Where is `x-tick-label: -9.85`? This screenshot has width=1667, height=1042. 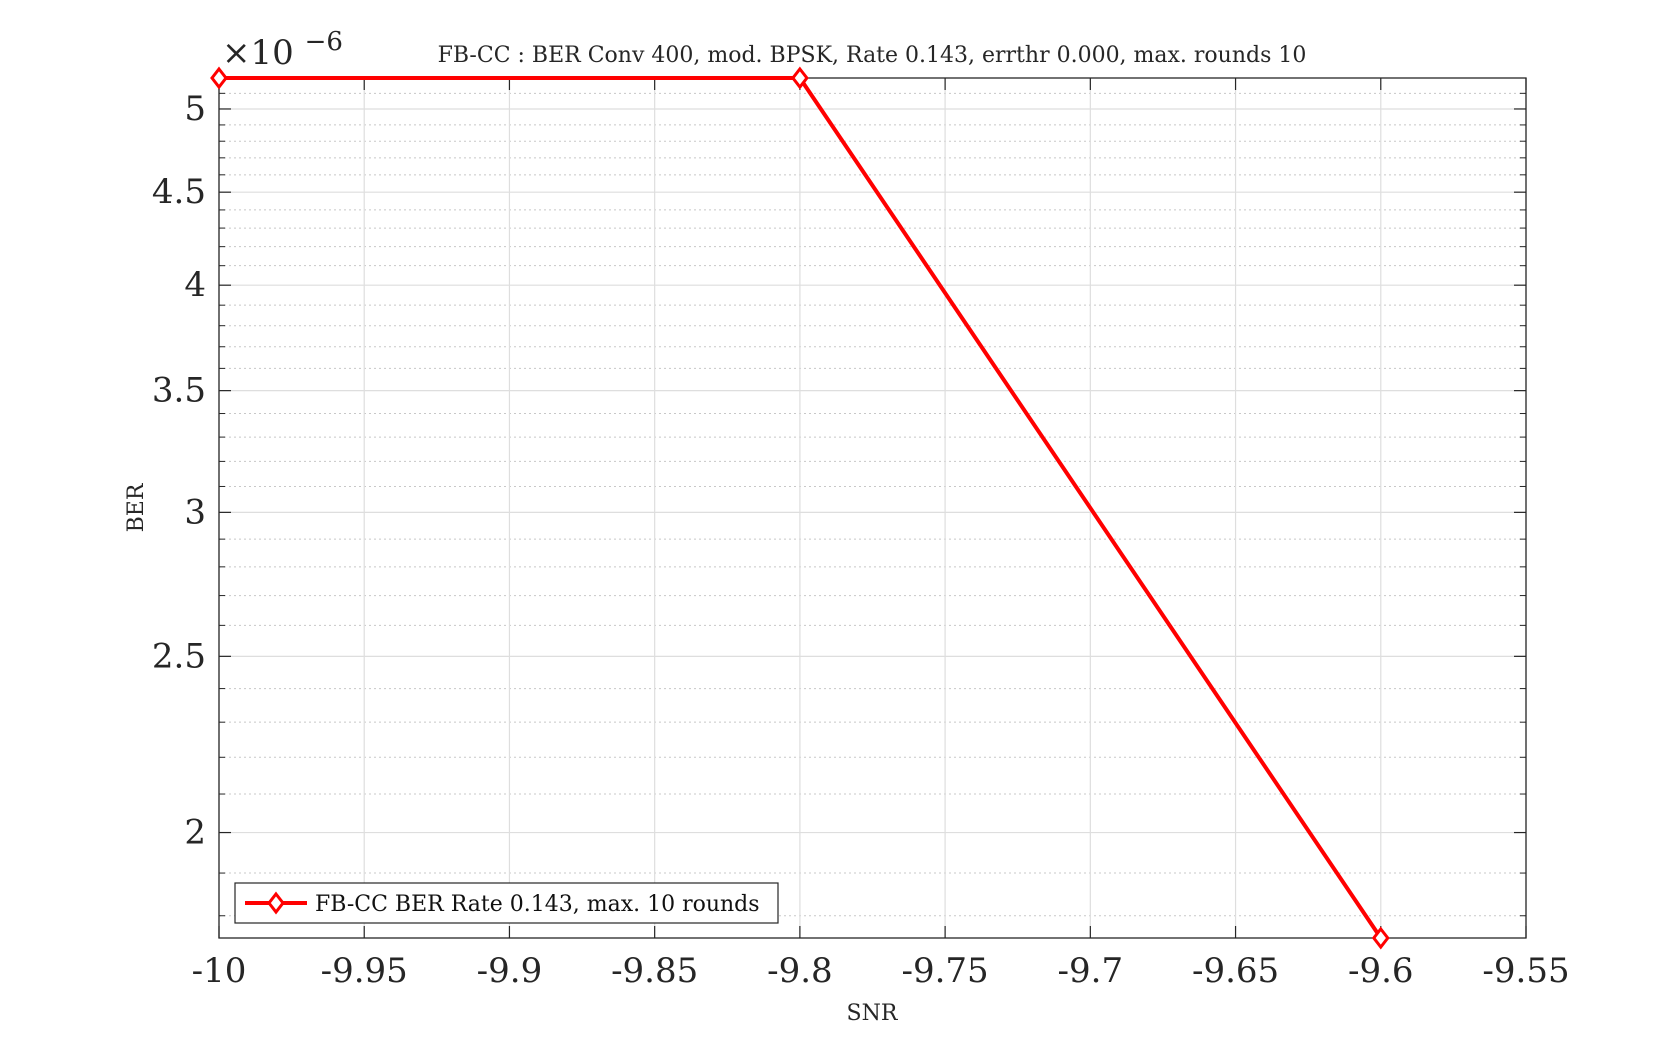
x-tick-label: -9.85 is located at coordinates (654, 971).